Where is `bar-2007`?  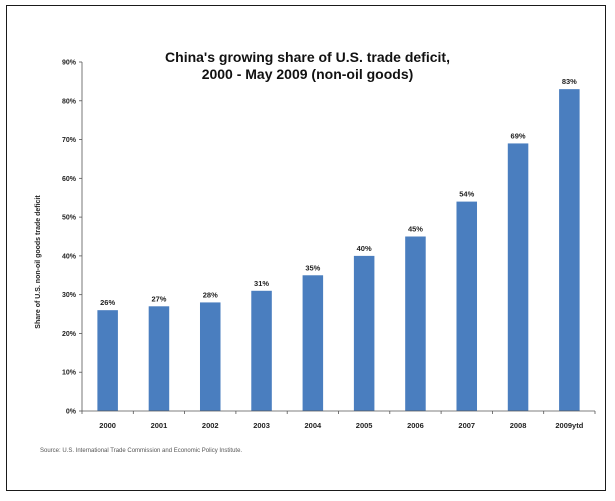
bar-2007 is located at coordinates (467, 306).